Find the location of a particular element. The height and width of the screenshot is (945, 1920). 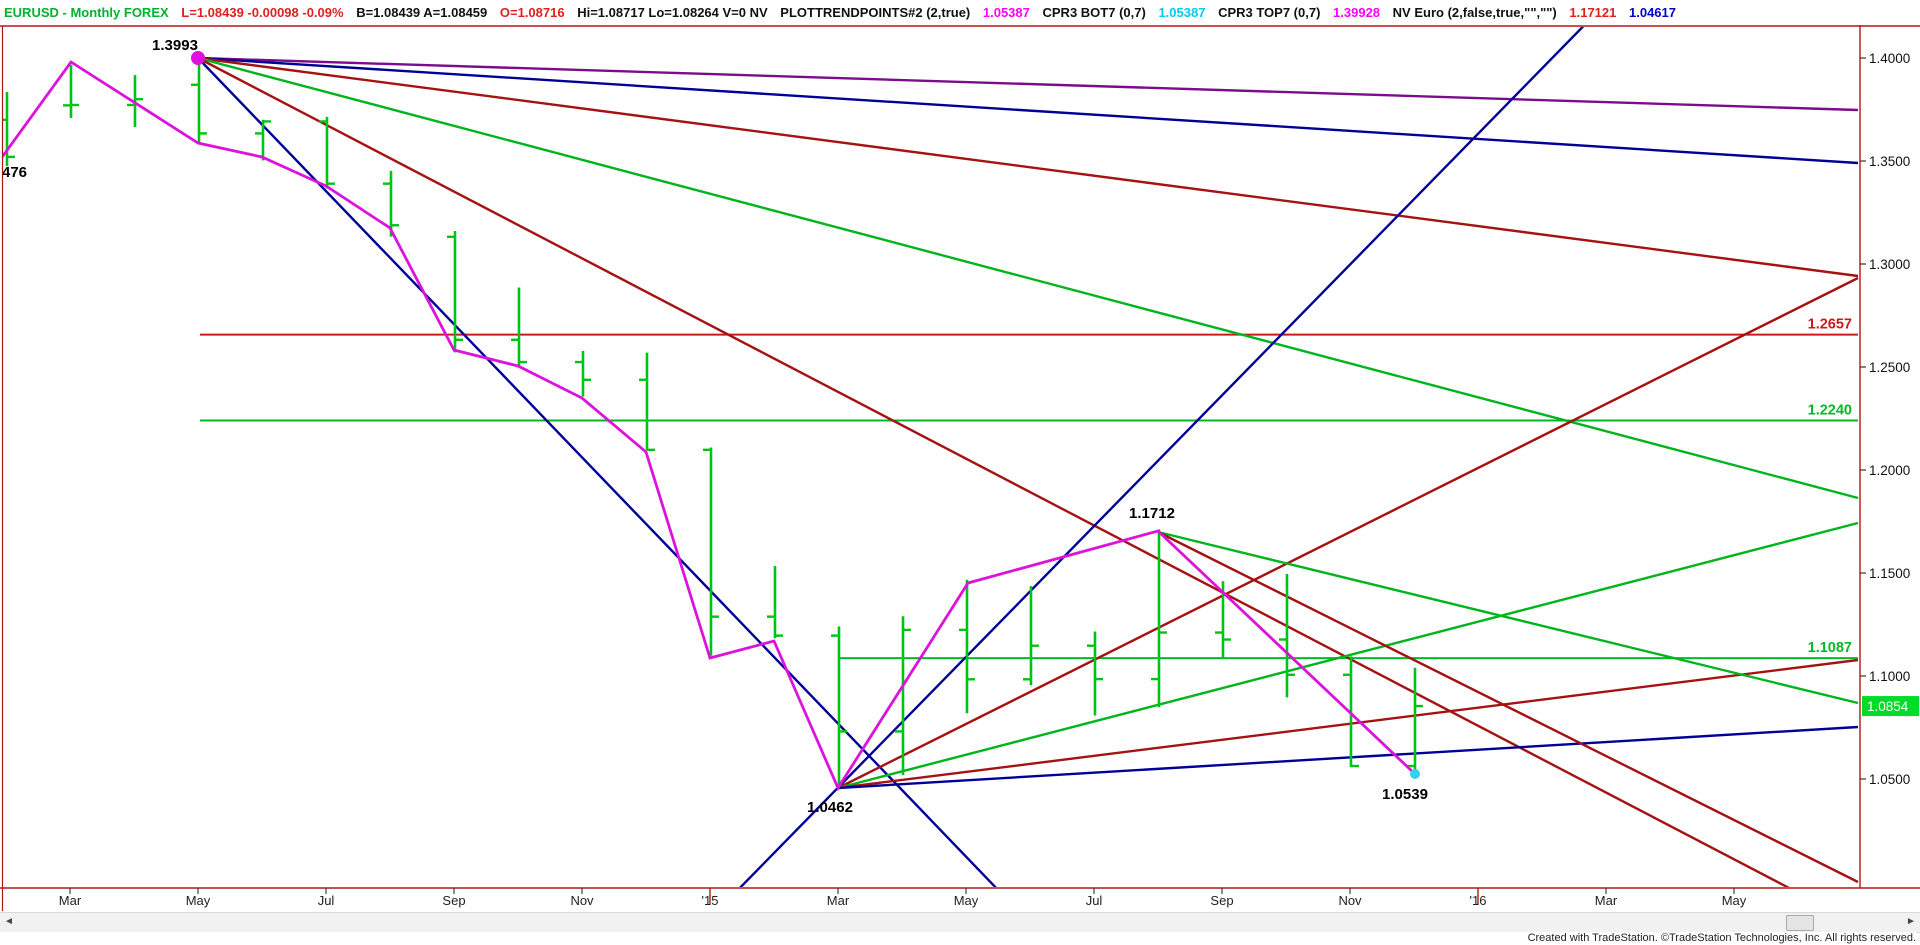

level-label-1.2657: 1.2657 is located at coordinates (1830, 325).